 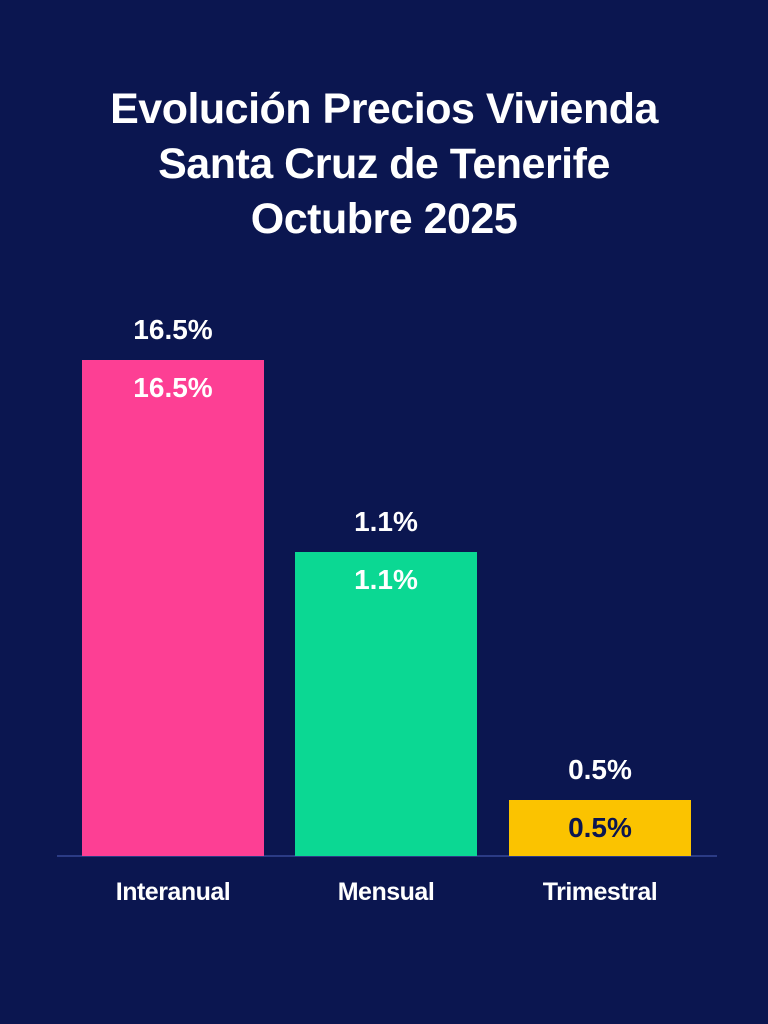 I want to click on bar-trimestral, so click(x=600, y=828).